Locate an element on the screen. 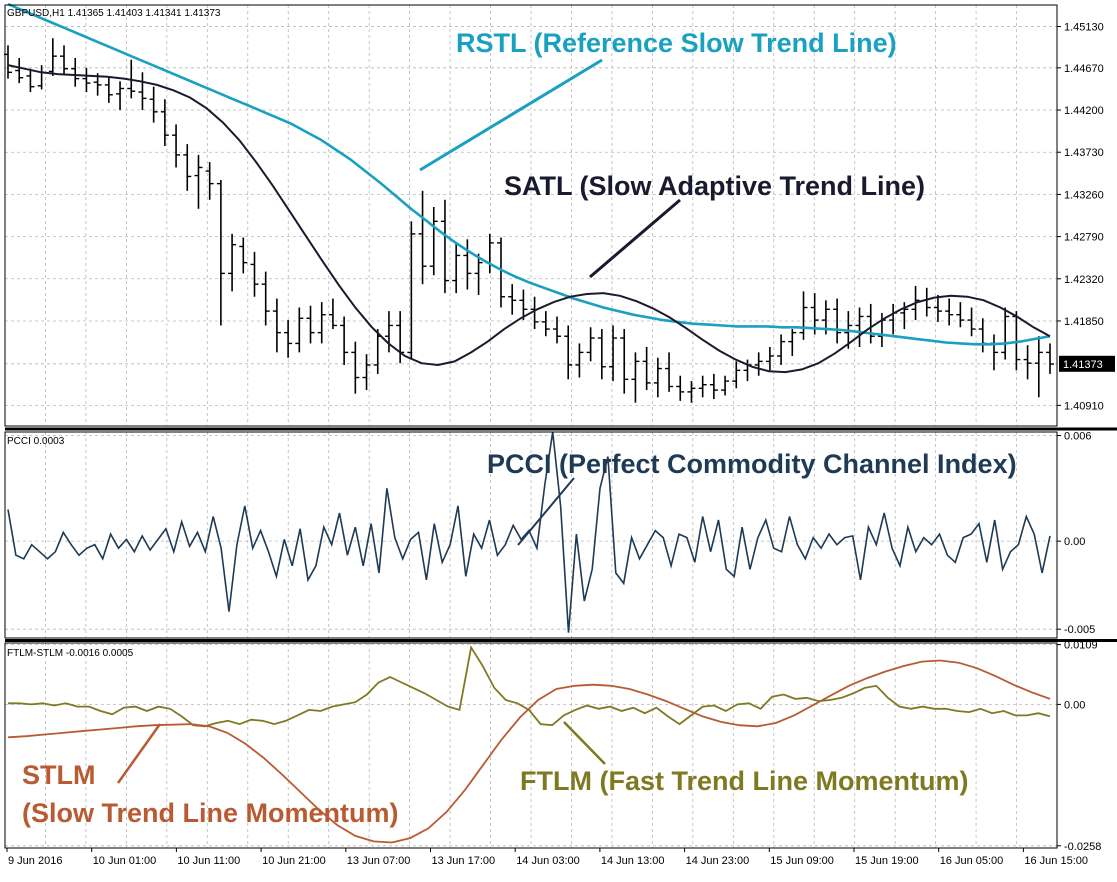  x-tick-label: 14 Jun 13:00 is located at coordinates (633, 861).